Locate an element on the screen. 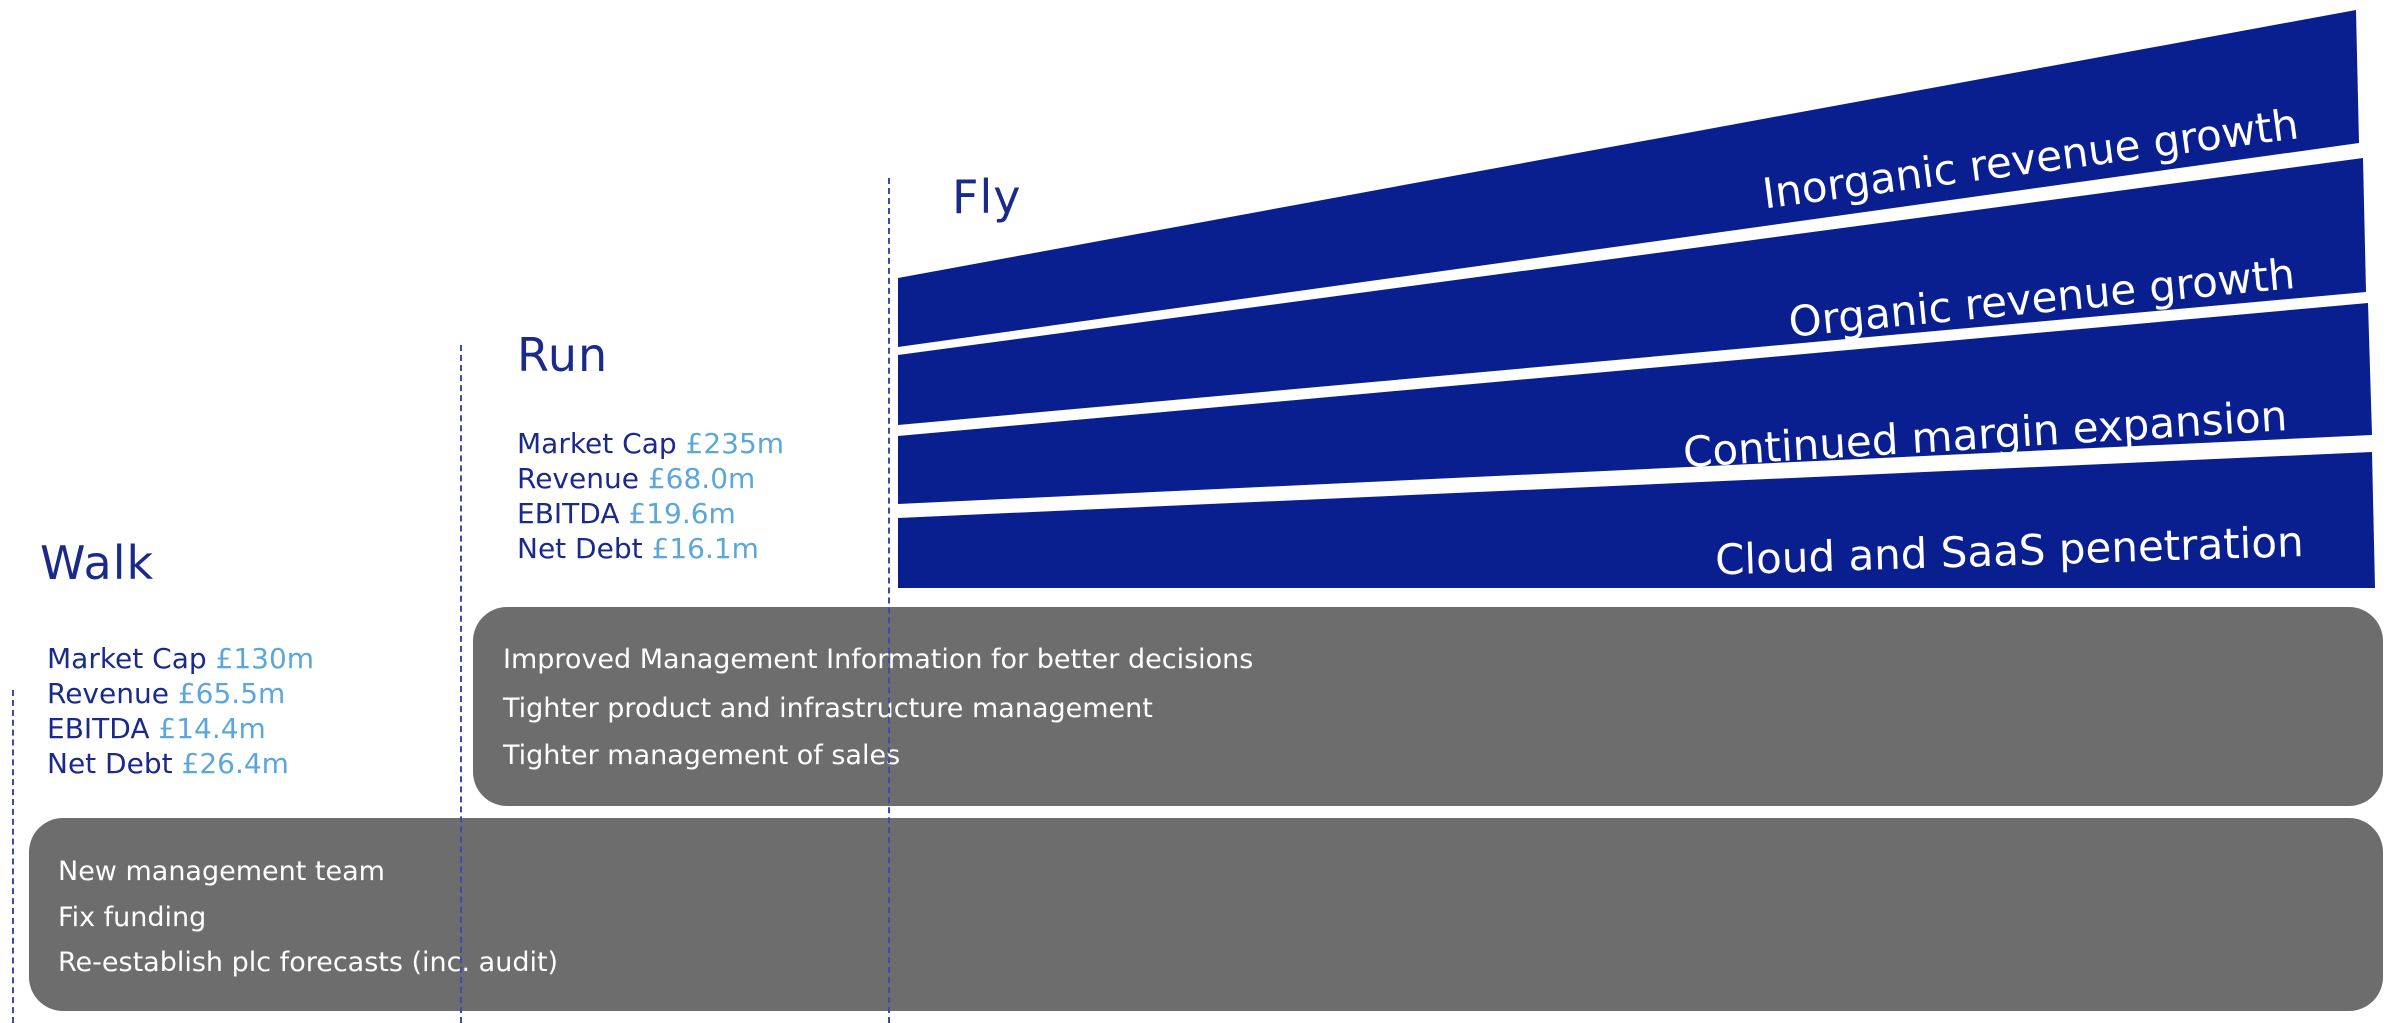 The width and height of the screenshot is (2407, 1023). walk-divider-line is located at coordinates (13, 856).